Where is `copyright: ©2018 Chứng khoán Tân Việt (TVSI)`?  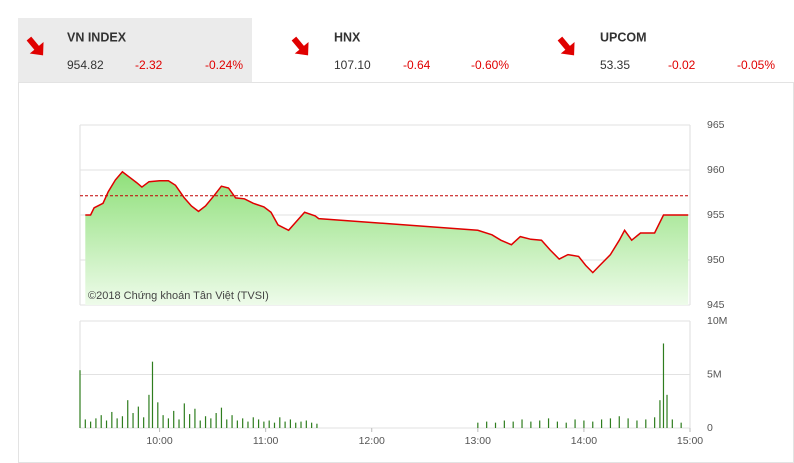 copyright: ©2018 Chứng khoán Tân Việt (TVSI) is located at coordinates (178, 296).